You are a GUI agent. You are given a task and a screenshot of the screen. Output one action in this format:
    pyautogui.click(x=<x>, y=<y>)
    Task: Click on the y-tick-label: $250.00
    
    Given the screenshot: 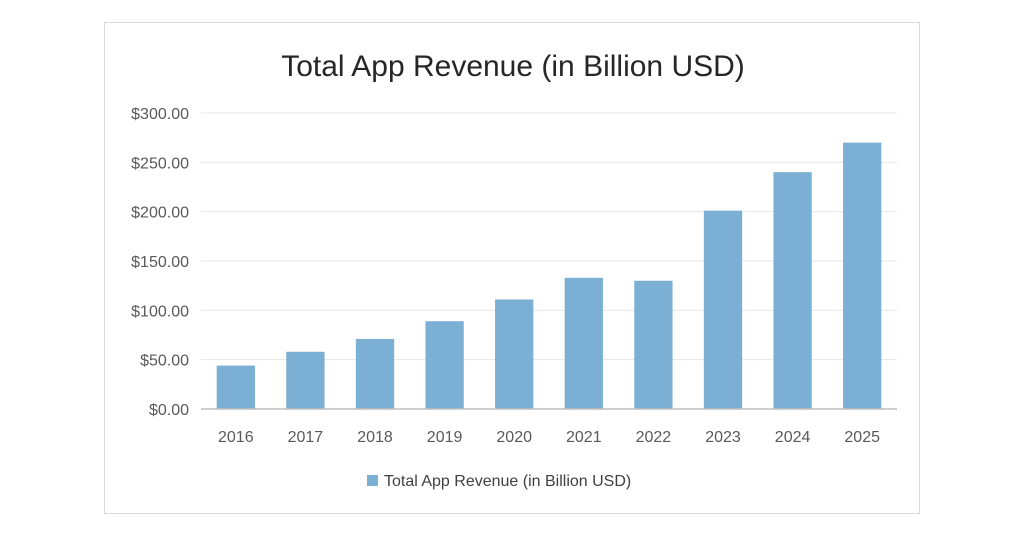 What is the action you would take?
    pyautogui.click(x=160, y=163)
    